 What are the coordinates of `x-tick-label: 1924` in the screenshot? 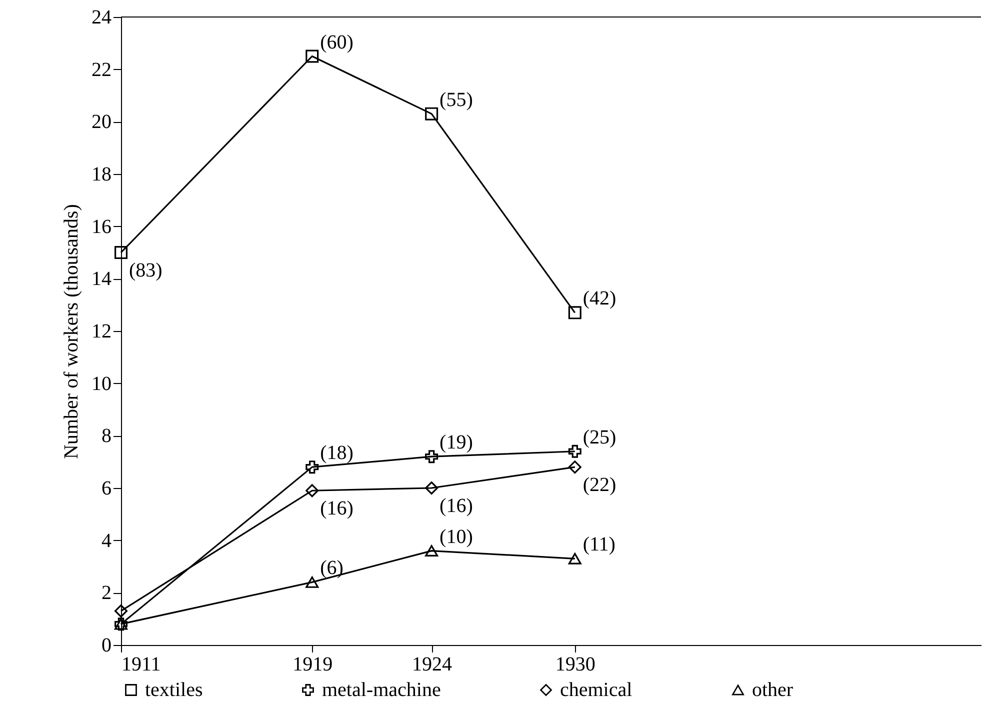 It's located at (432, 665).